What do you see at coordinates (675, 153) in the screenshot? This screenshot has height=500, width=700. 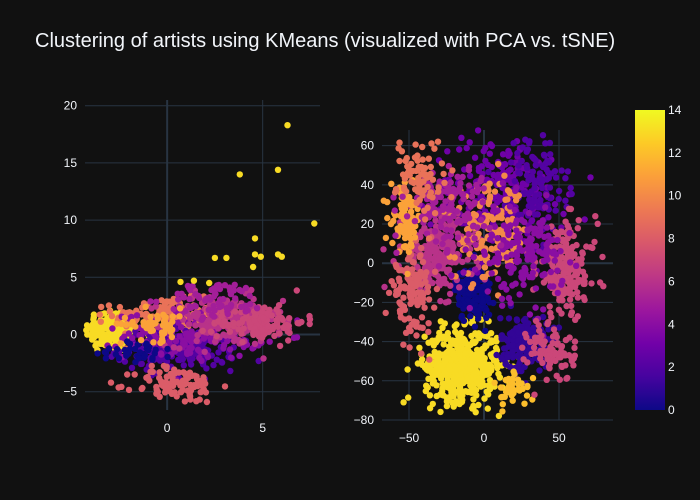 I see `colorbar-tick-label: 12` at bounding box center [675, 153].